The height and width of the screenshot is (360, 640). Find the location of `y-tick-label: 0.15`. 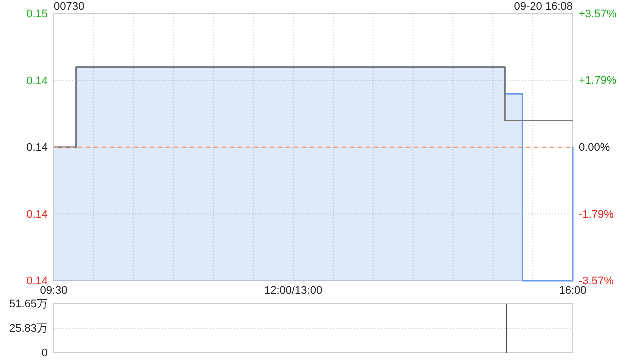

y-tick-label: 0.15 is located at coordinates (37, 14).